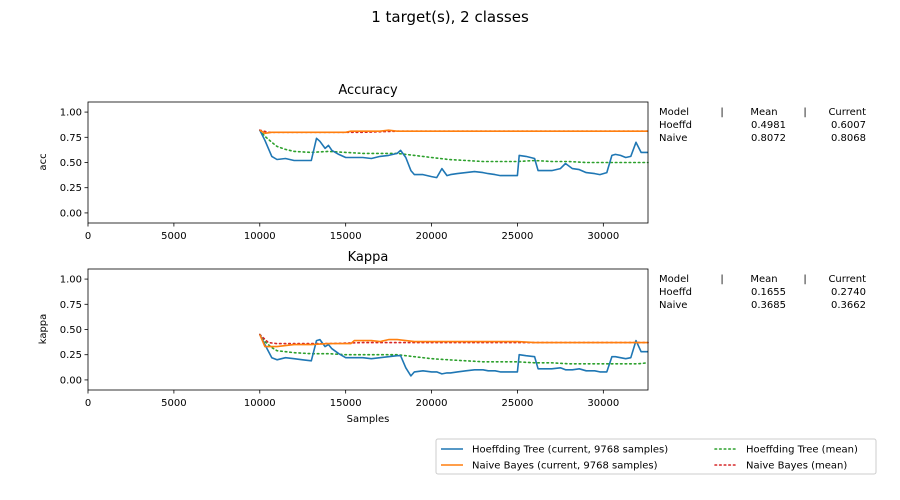 The image size is (900, 500). Describe the element at coordinates (368, 419) in the screenshot. I see `kappa-xlabel: Samples` at that location.